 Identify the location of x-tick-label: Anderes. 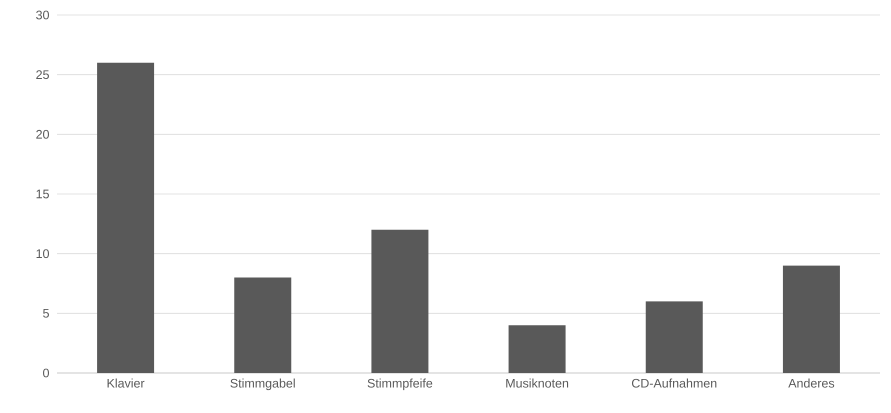
(811, 383).